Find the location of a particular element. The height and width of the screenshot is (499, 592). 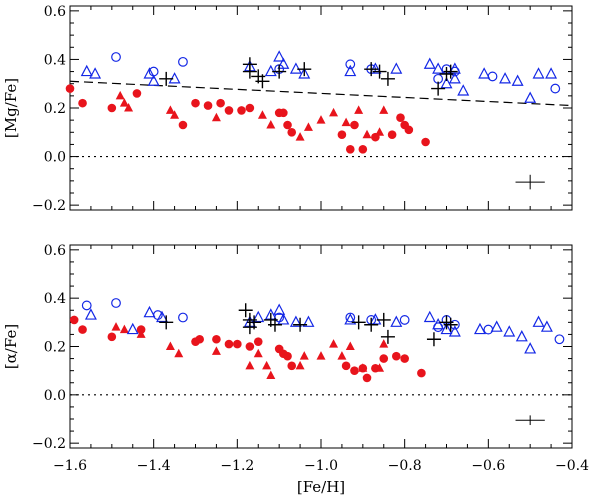

x-axis-label: [Fe/H] is located at coordinates (321, 487).